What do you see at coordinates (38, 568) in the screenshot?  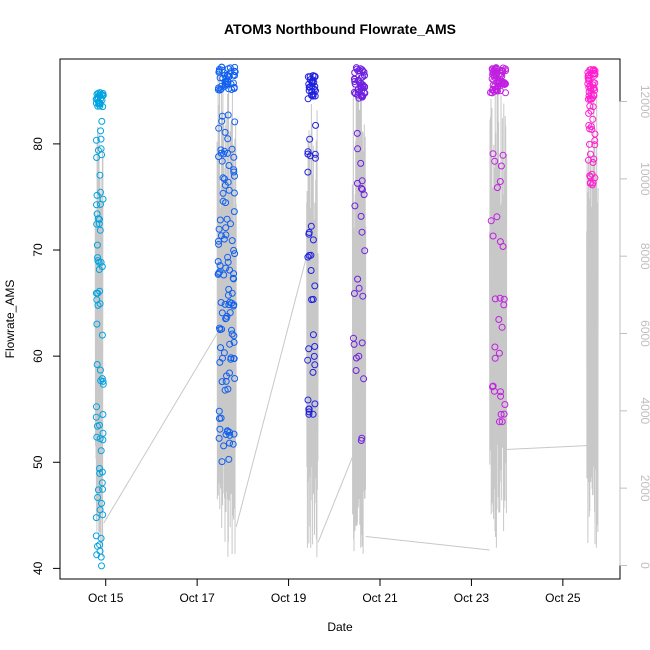 I see `y-tick-label: 40` at bounding box center [38, 568].